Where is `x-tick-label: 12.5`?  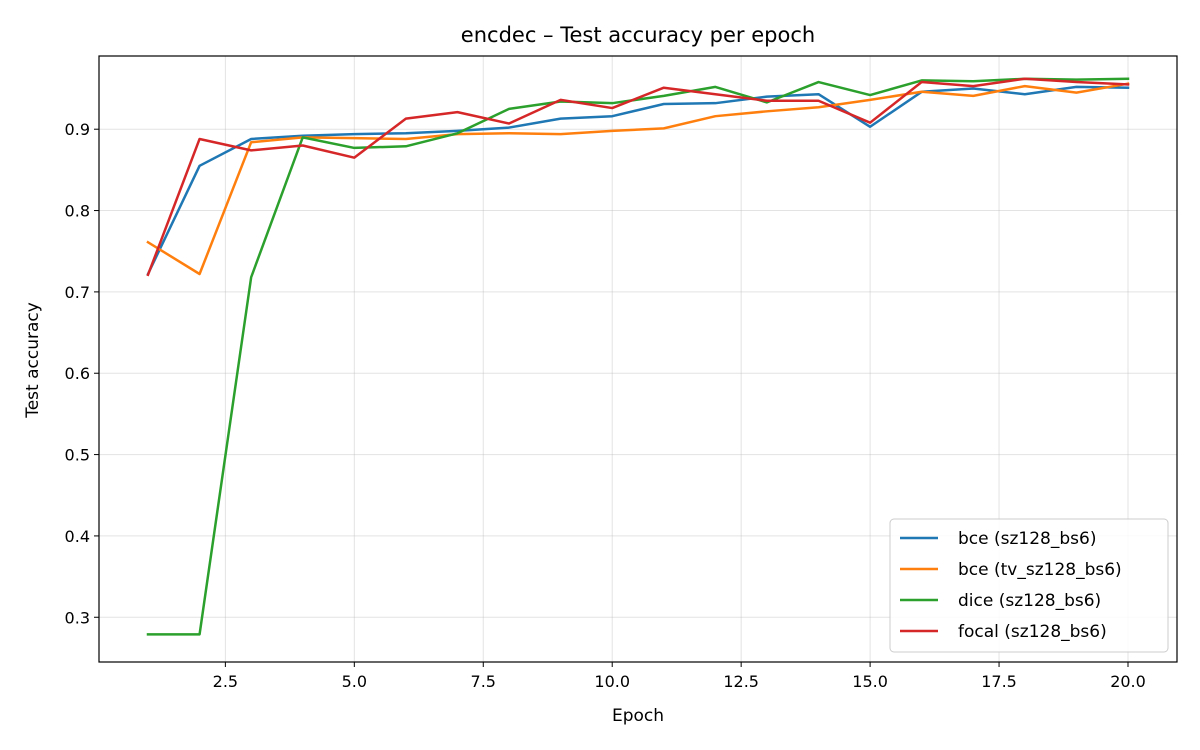 x-tick-label: 12.5 is located at coordinates (741, 681).